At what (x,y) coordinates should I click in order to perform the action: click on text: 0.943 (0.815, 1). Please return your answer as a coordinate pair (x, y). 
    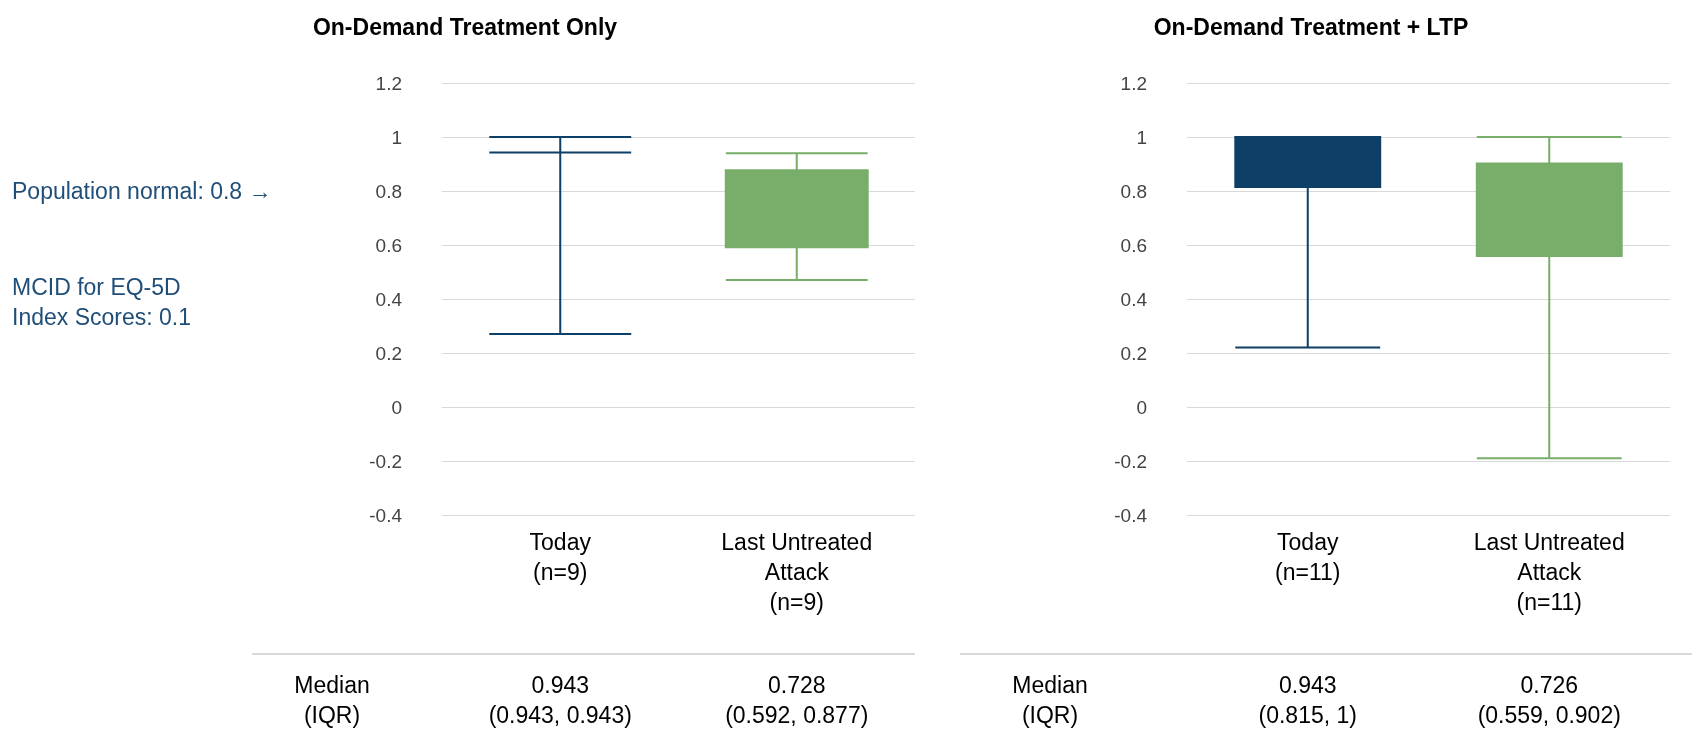
    Looking at the image, I should click on (1307, 700).